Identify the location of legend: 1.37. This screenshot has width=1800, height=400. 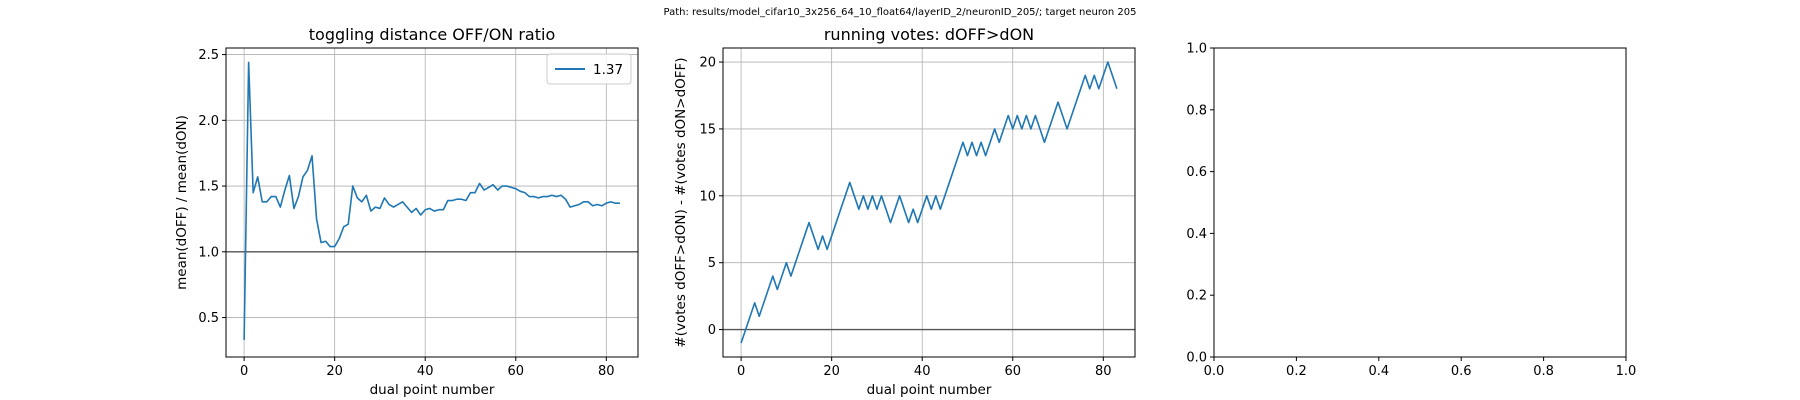
(589, 69).